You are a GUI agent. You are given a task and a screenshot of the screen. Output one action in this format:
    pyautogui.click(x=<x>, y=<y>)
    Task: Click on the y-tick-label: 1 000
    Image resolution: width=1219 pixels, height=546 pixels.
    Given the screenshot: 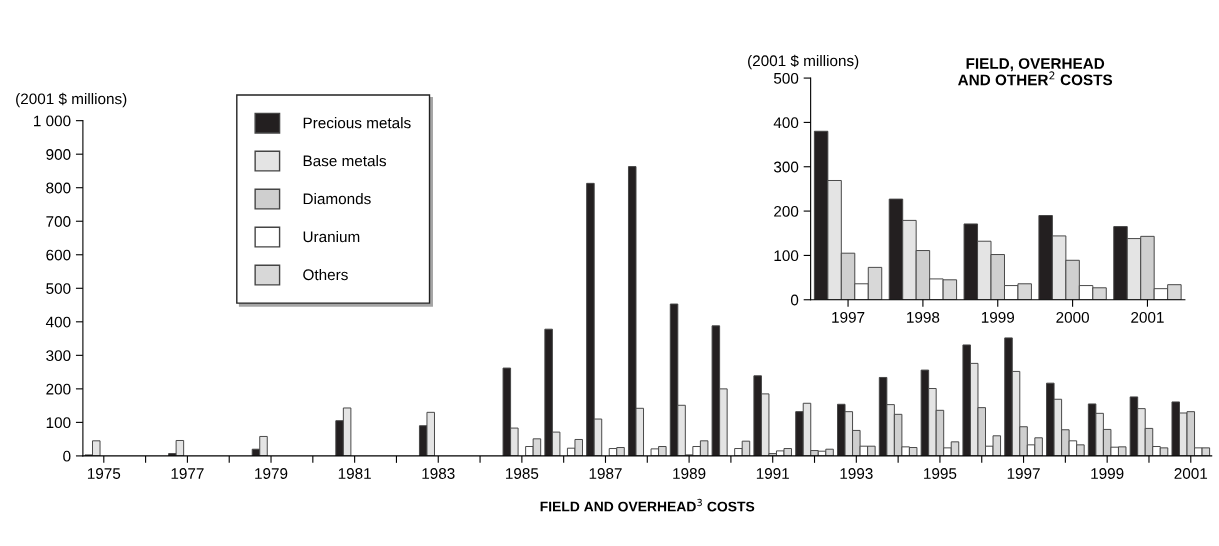 What is the action you would take?
    pyautogui.click(x=52, y=121)
    